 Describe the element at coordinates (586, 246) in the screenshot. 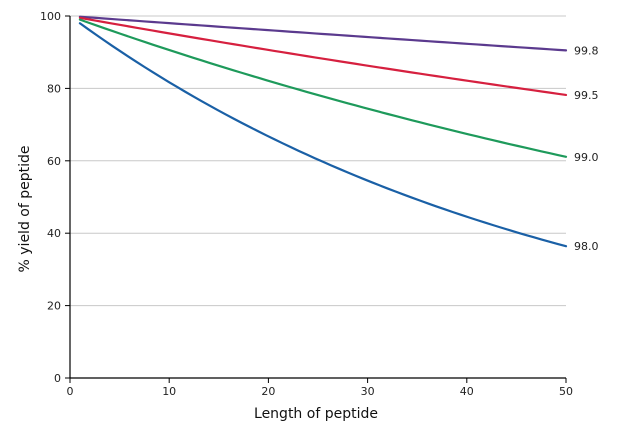

I see `series-label-98.0: 98.0` at that location.